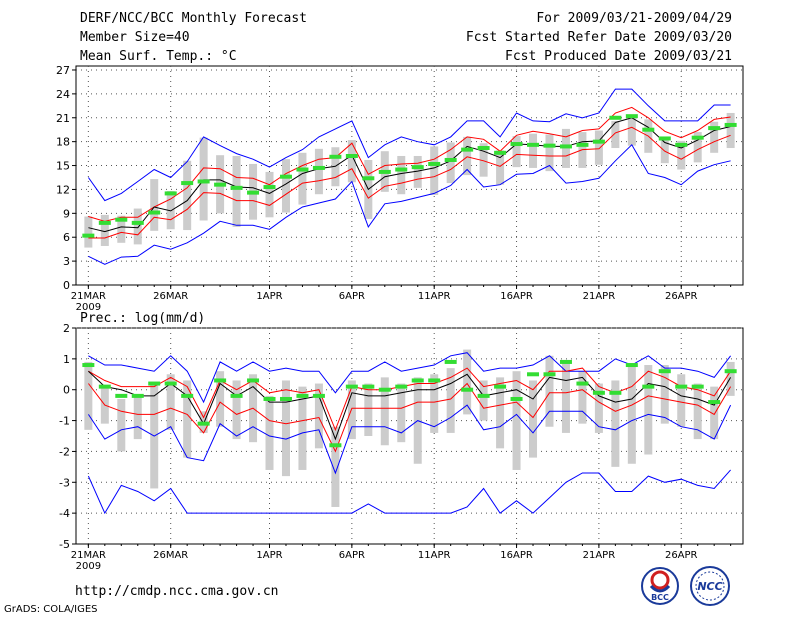 This screenshot has height=618, width=800. Describe the element at coordinates (660, 597) in the screenshot. I see `bcc-logo-text: BCC` at that location.